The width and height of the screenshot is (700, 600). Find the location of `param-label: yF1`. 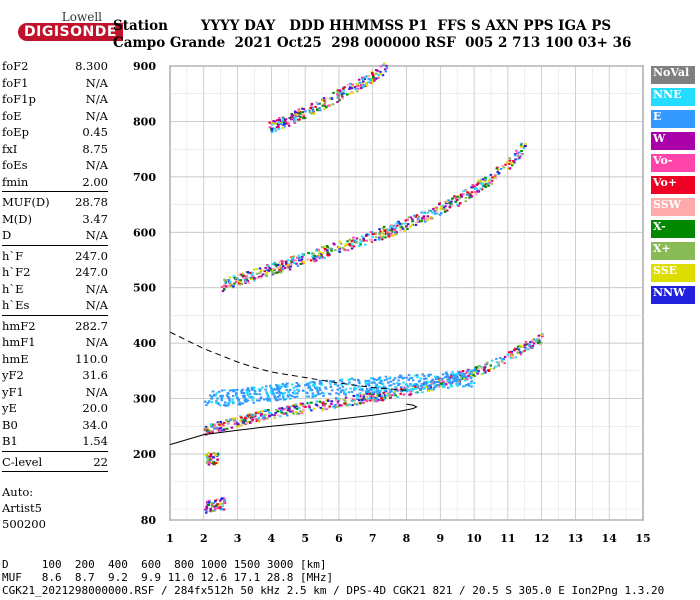

param-label: yF1 is located at coordinates (13, 391).